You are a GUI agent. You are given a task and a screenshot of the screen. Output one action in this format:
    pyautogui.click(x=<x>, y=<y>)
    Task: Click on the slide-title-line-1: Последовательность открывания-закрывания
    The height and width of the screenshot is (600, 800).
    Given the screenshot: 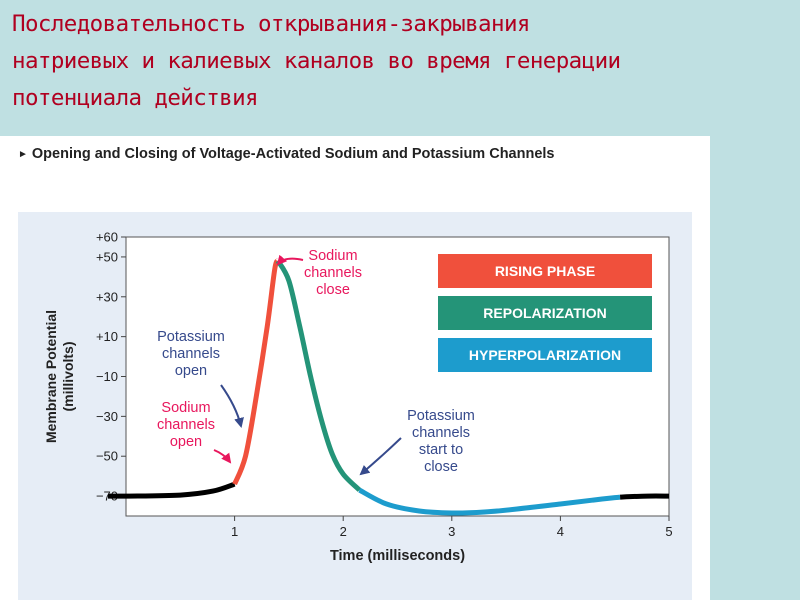 What is the action you would take?
    pyautogui.click(x=271, y=24)
    